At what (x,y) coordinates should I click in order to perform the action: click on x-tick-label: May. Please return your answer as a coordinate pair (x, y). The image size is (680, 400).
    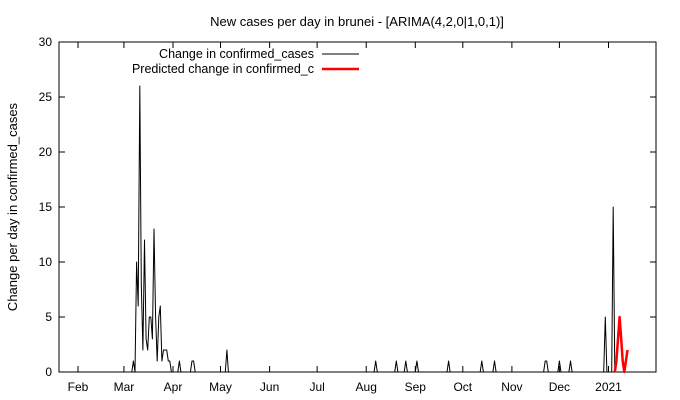
    Looking at the image, I should click on (220, 387).